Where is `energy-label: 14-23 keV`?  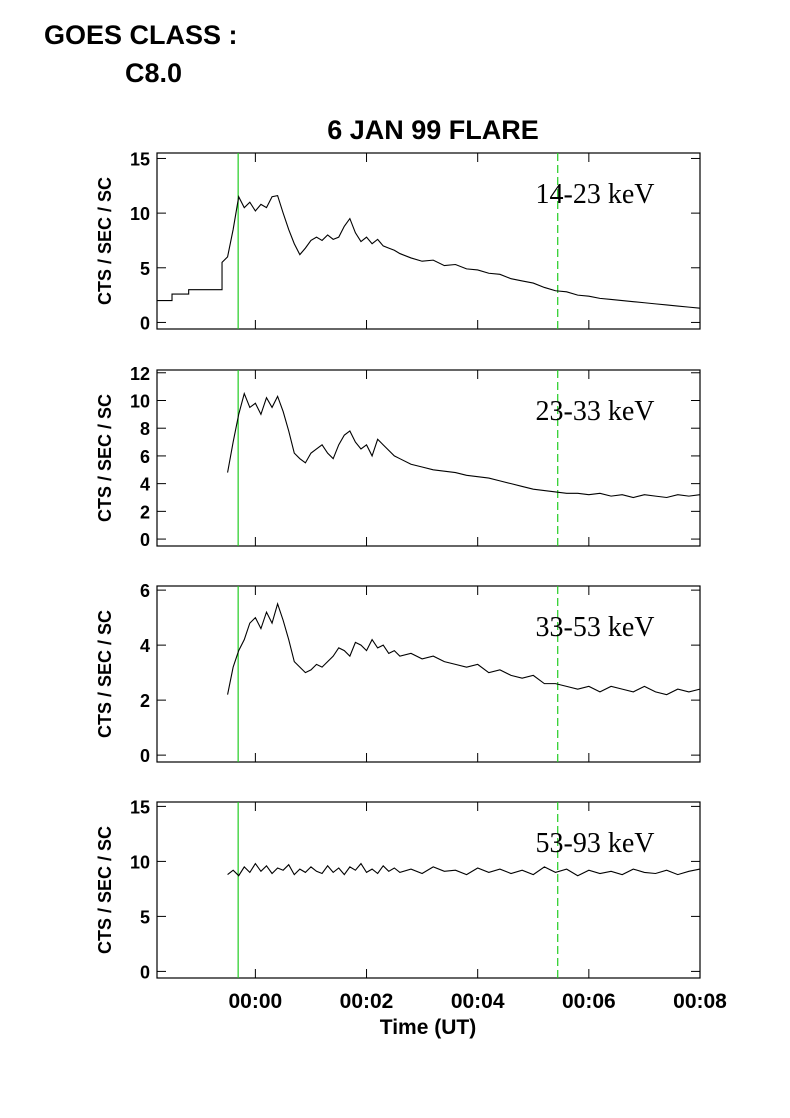 energy-label: 14-23 keV is located at coordinates (595, 194).